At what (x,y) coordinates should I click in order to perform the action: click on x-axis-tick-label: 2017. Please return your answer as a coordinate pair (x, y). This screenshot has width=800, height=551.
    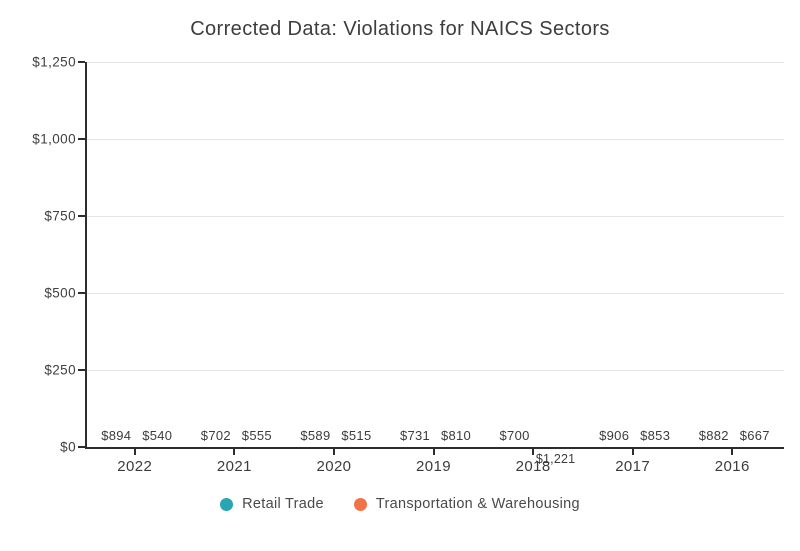
    Looking at the image, I should click on (633, 466).